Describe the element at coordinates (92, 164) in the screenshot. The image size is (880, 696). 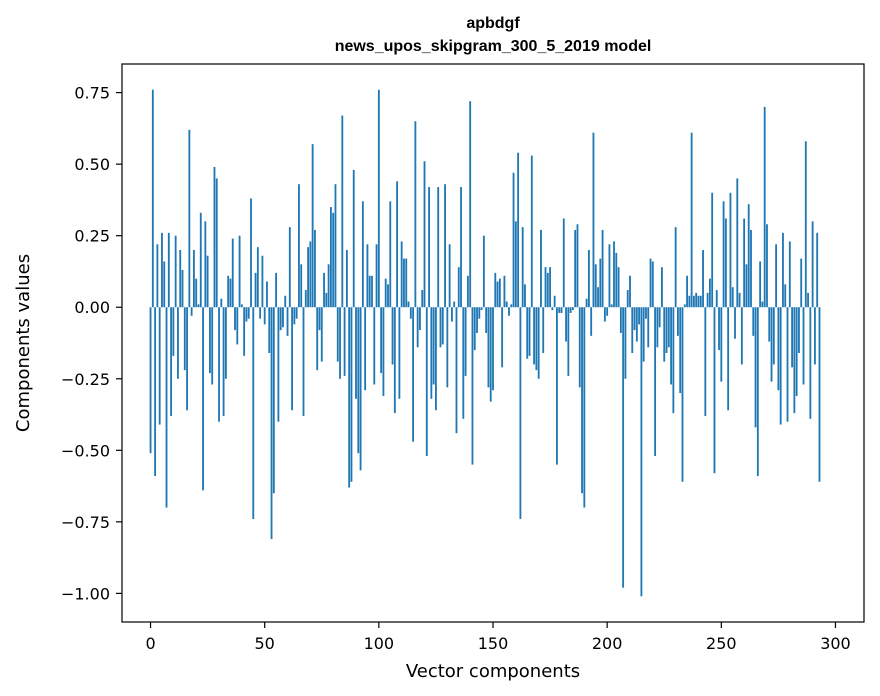
I see `y-tick-label: 0.50` at that location.